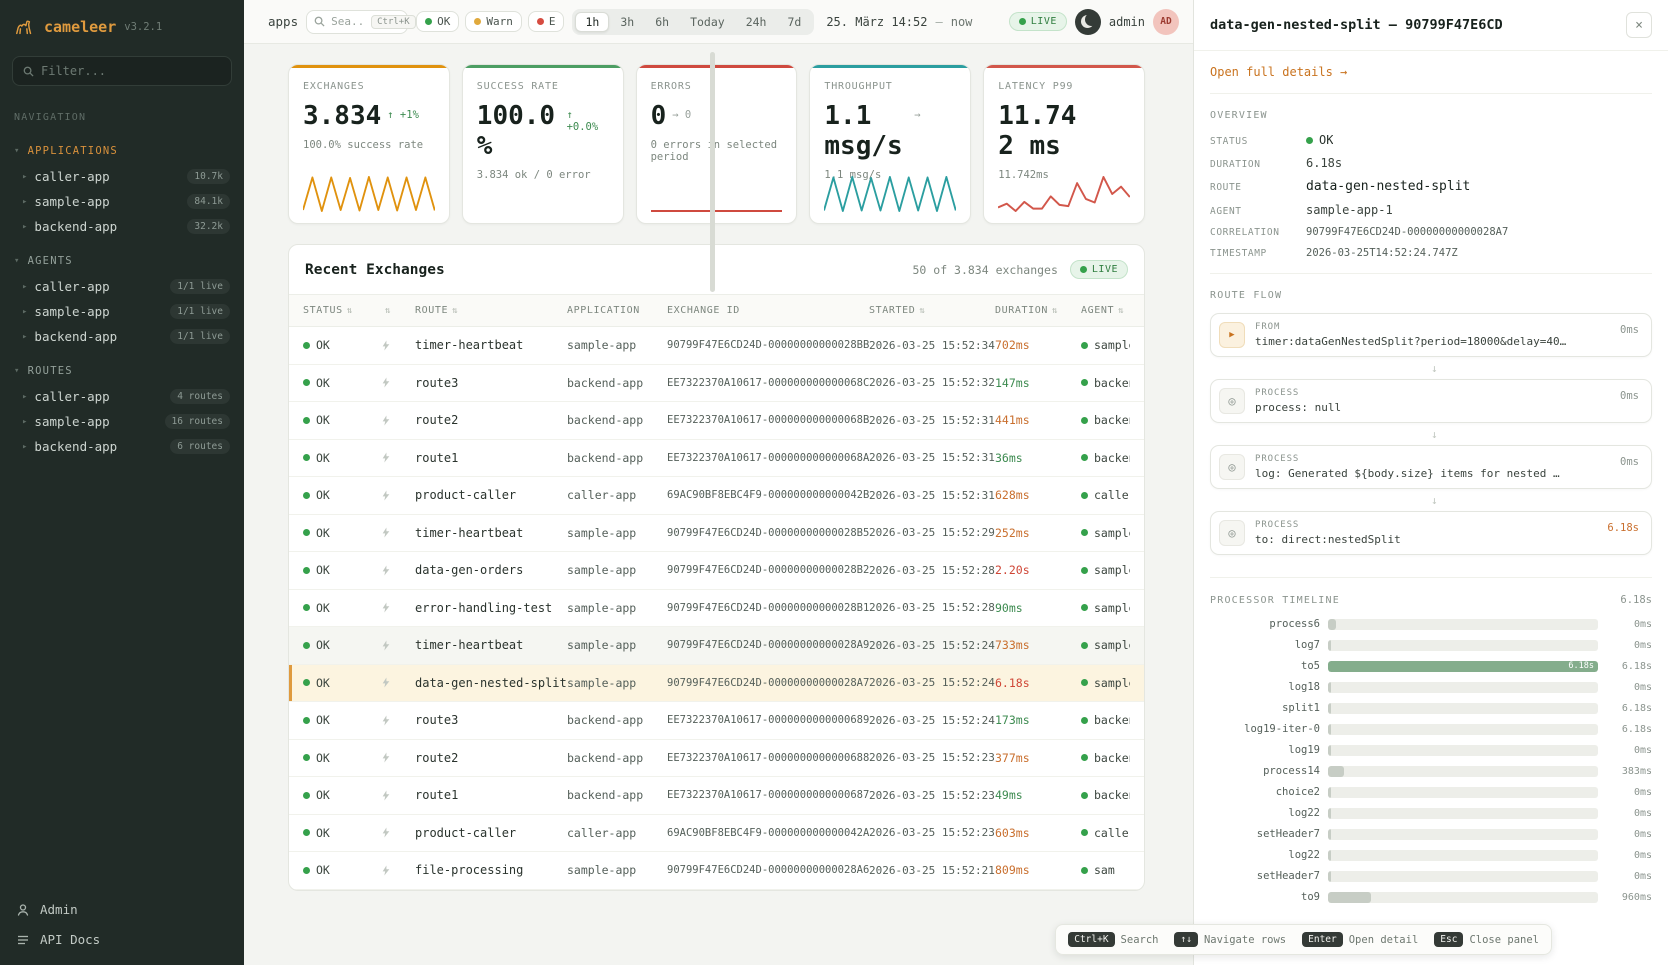 The height and width of the screenshot is (965, 1668). Describe the element at coordinates (877, 21) in the screenshot. I see `date-range-label: 25. März 14:52` at that location.